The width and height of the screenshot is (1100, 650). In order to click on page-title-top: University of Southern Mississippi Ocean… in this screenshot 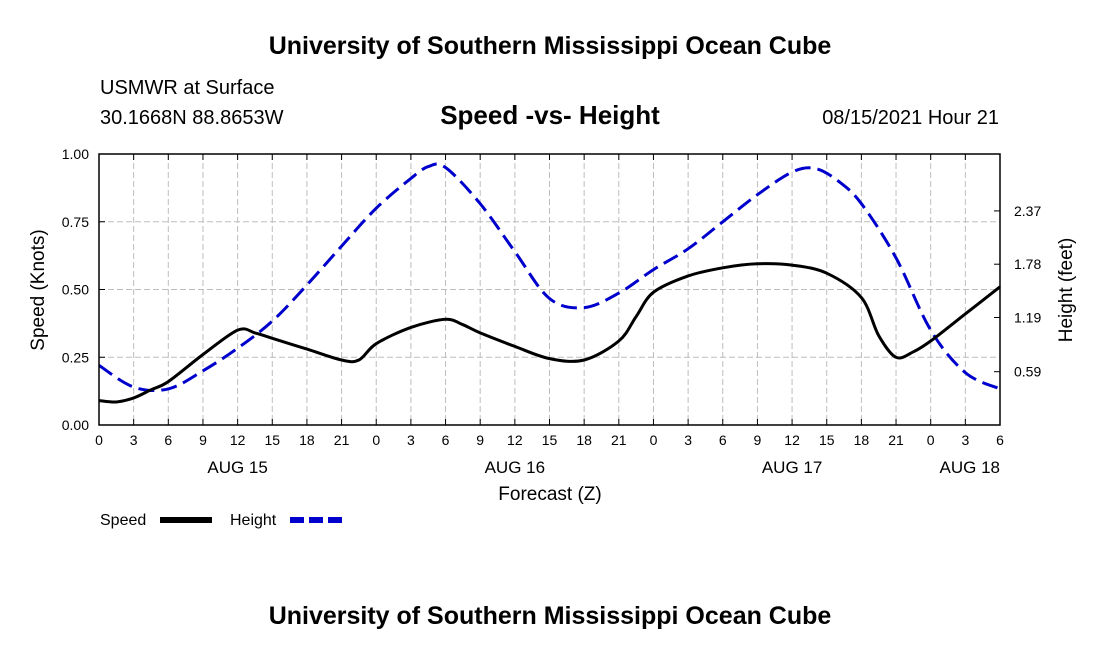, I will do `click(550, 46)`.